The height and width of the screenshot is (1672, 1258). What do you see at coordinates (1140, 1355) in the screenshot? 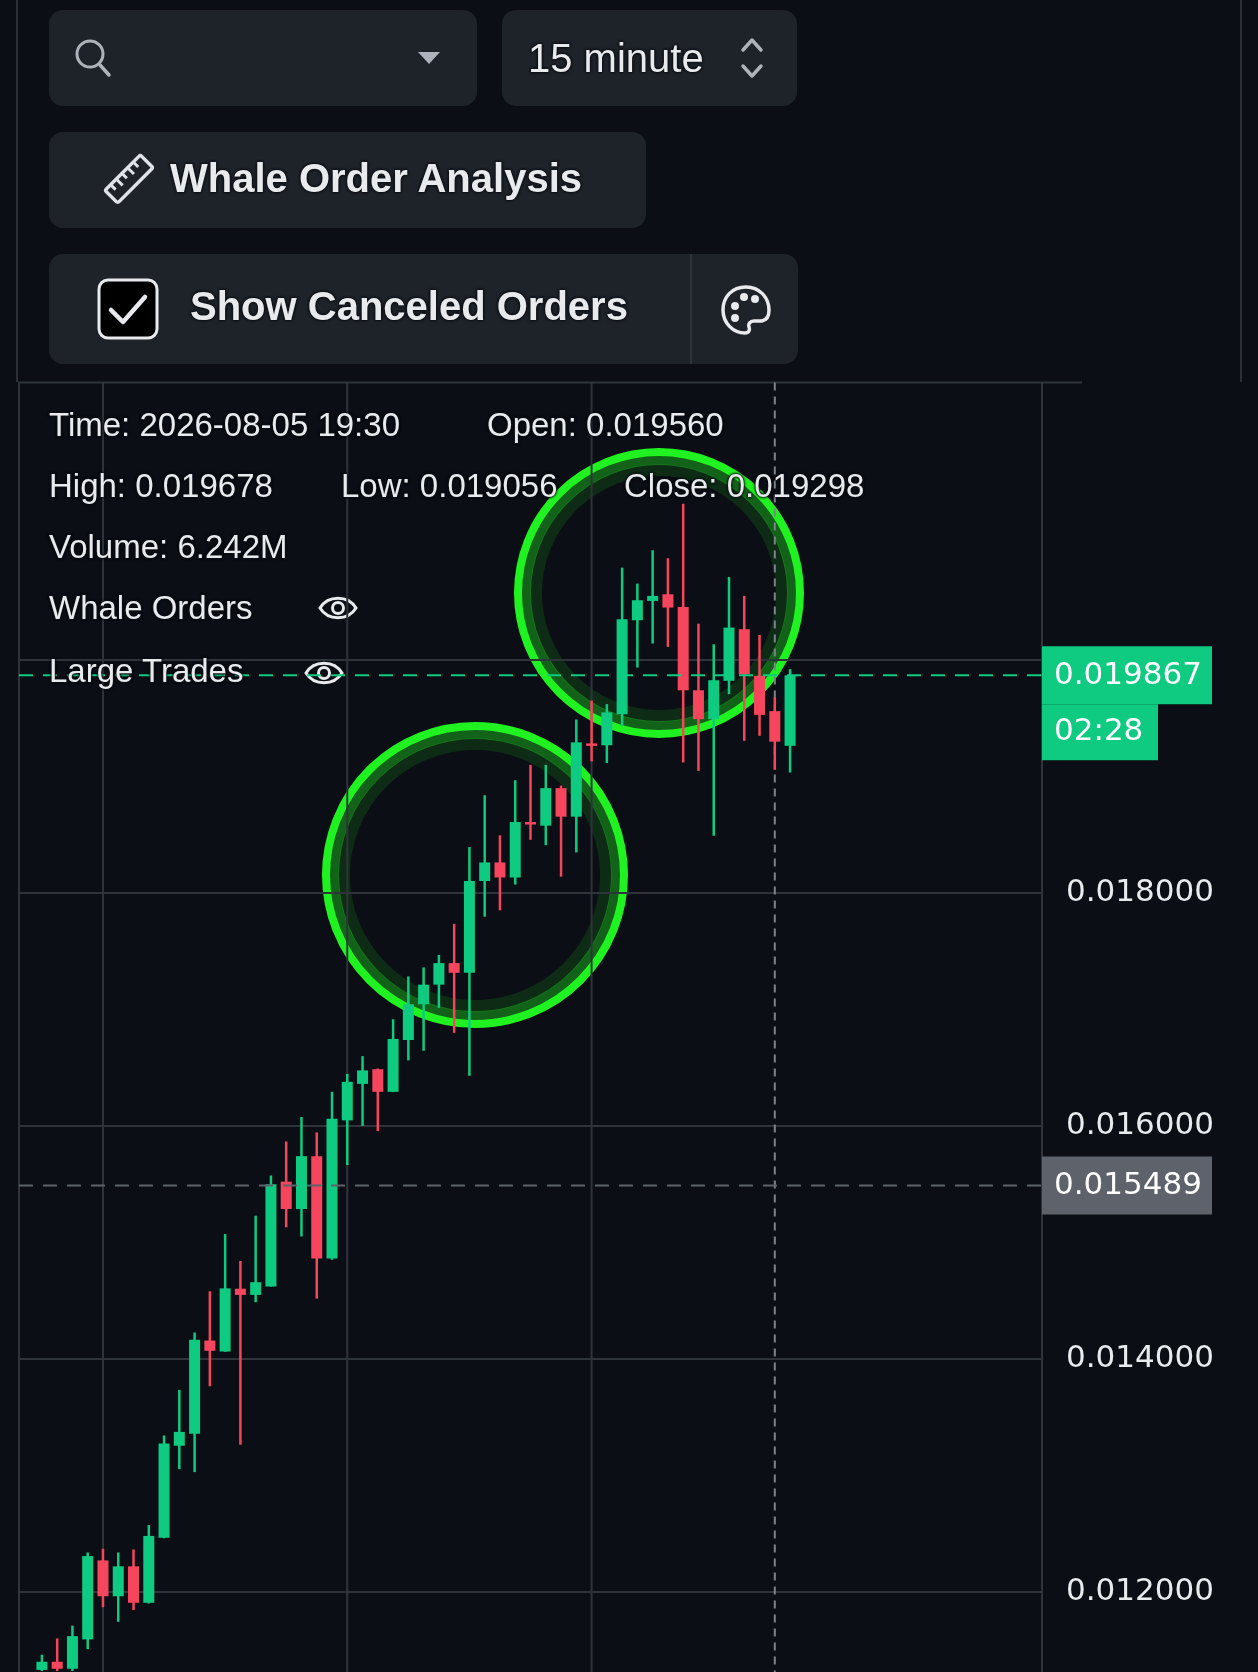
I see `y-tick-label: 0.014000` at bounding box center [1140, 1355].